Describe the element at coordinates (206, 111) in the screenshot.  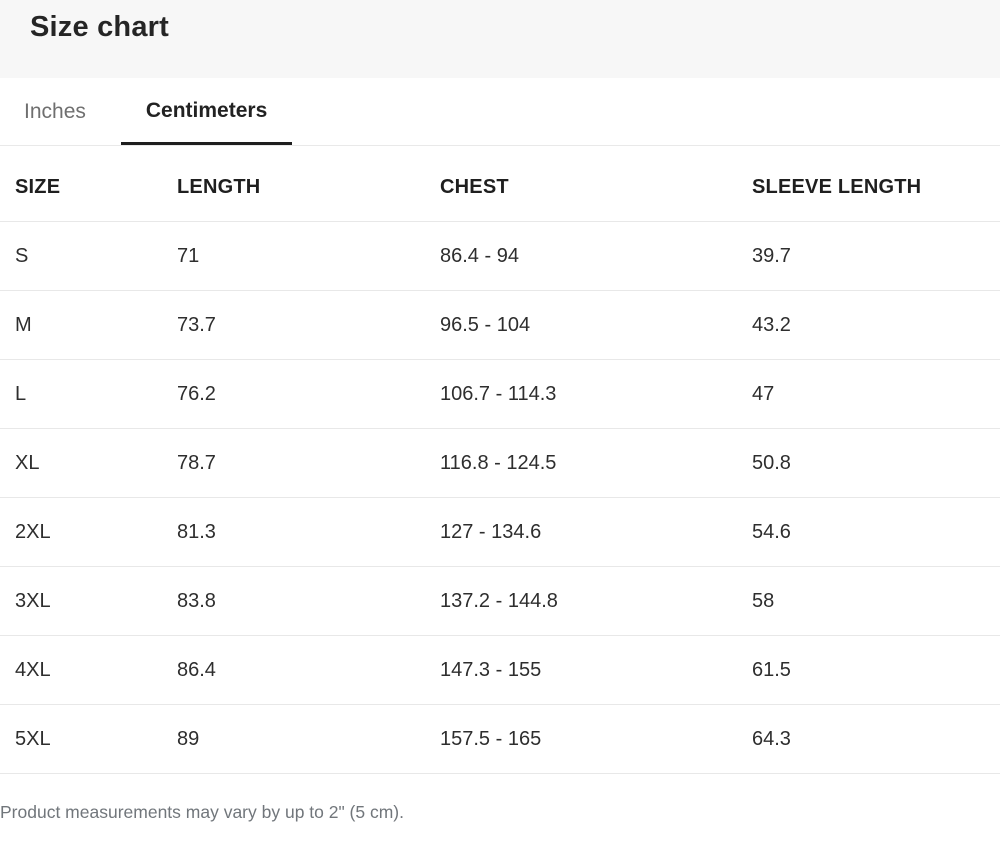
I see `tab-centimeters: Centimeters` at that location.